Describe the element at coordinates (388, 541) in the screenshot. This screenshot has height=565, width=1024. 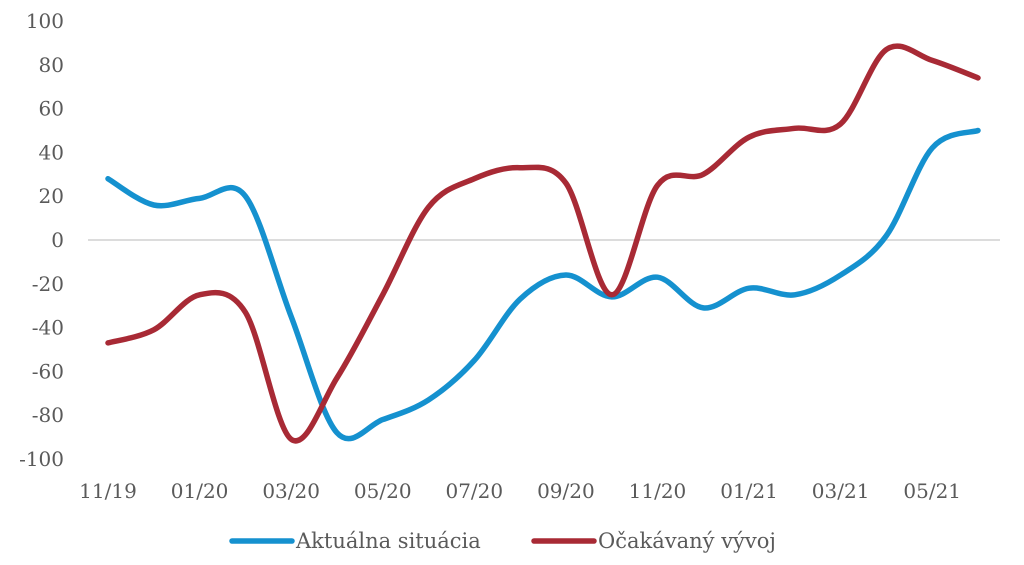
I see `legend-label: Aktuálna situácia` at that location.